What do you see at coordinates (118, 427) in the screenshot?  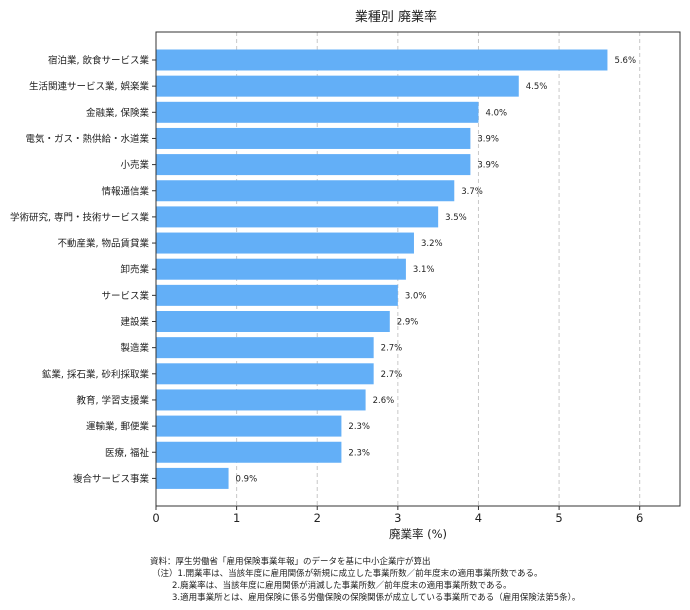 I see `category-label: 運輸業, 郵便業` at bounding box center [118, 427].